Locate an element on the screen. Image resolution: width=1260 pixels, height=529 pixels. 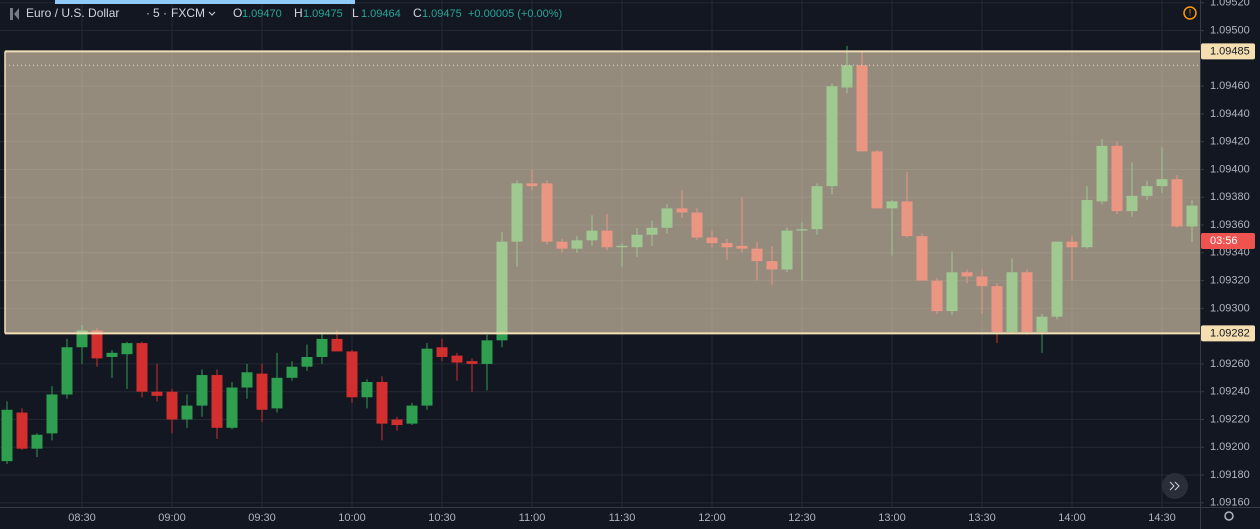
scroll-icon is located at coordinates (1174, 486).